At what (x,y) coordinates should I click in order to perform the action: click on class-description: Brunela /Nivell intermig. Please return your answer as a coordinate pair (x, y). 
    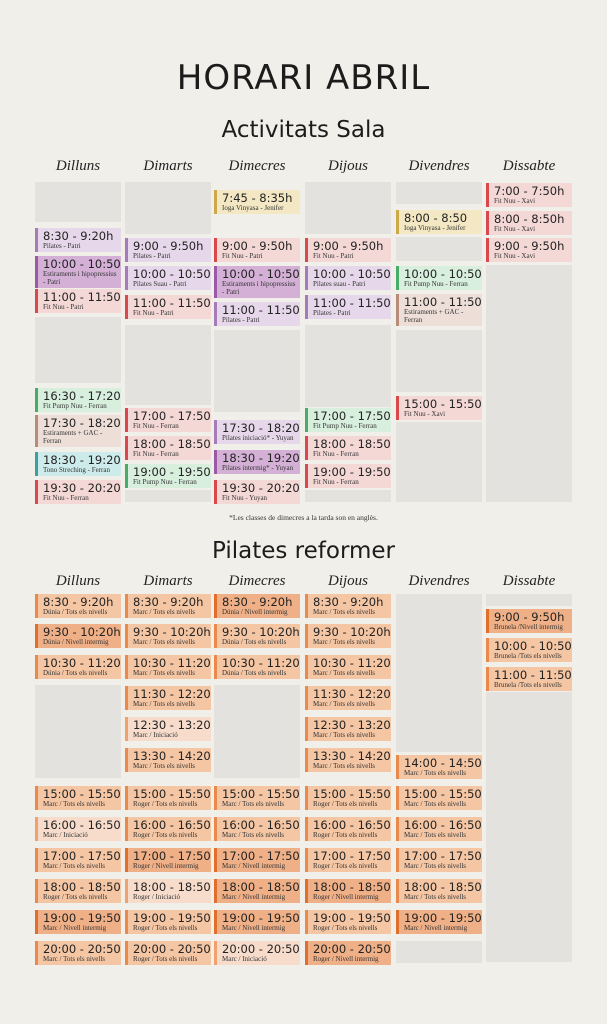
    Looking at the image, I should click on (528, 627).